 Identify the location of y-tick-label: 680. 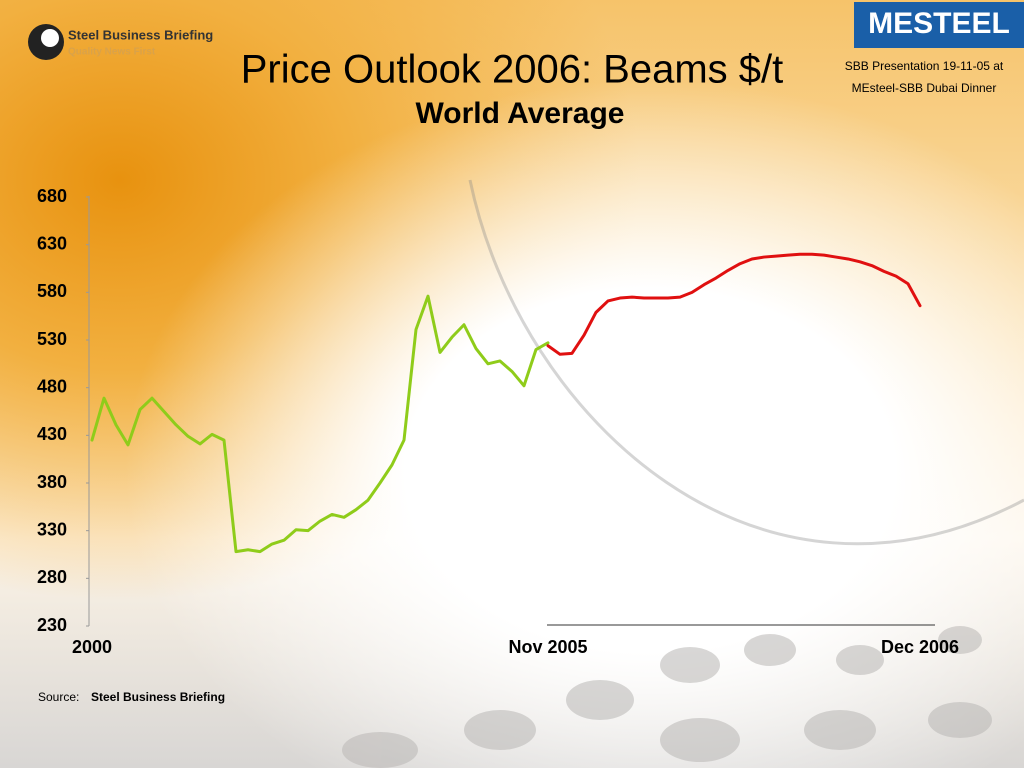
(52, 196).